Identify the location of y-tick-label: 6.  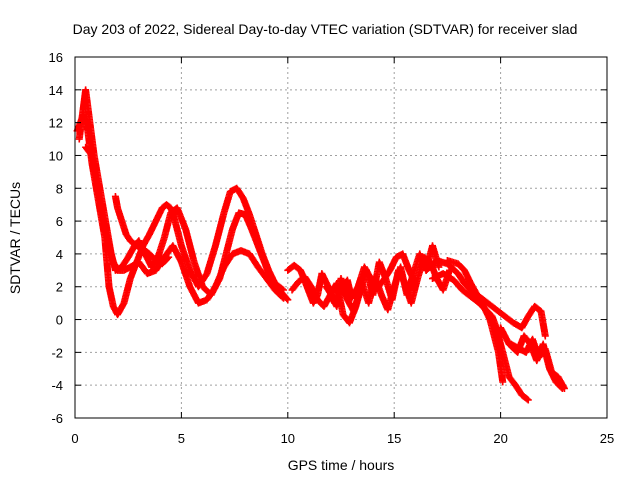
(59, 221).